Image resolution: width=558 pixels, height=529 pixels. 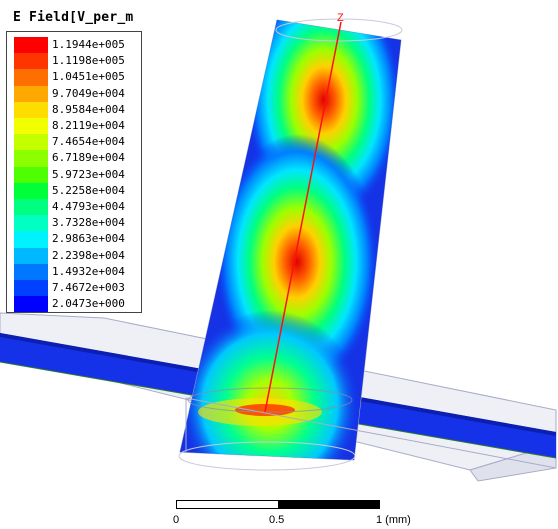 I want to click on legend-row: 1.0451e+005, so click(x=77, y=77).